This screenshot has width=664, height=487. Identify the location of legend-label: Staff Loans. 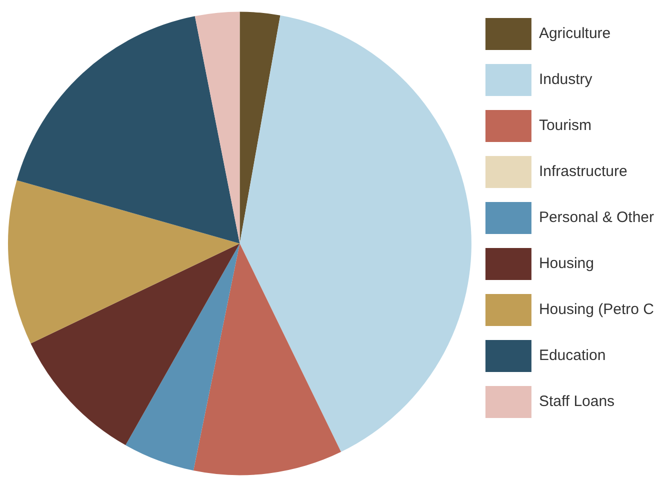
(576, 401).